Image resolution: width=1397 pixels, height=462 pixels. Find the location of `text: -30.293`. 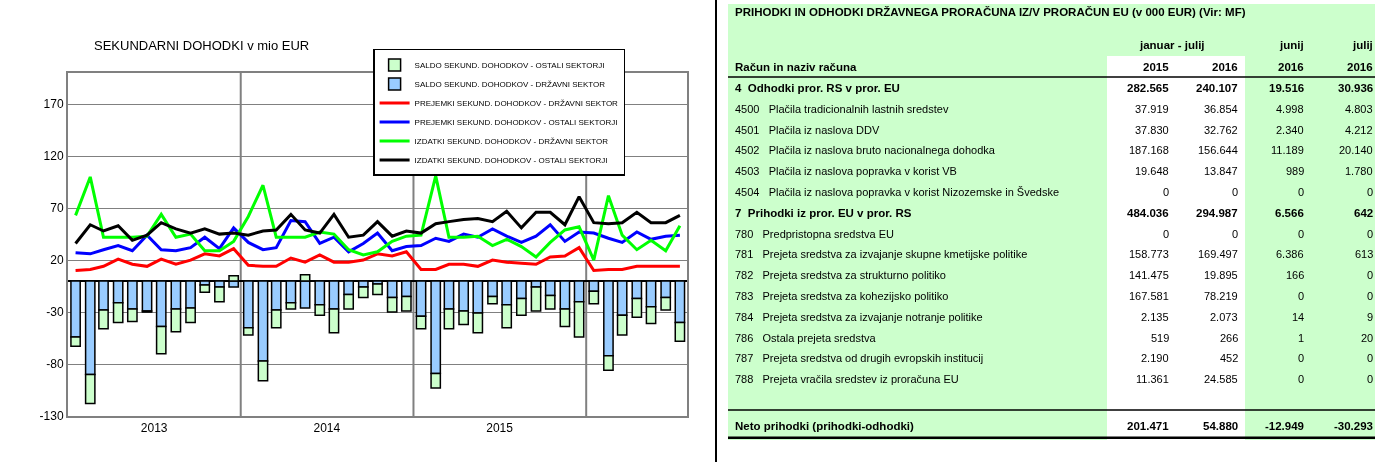

text: -30.293 is located at coordinates (1354, 426).